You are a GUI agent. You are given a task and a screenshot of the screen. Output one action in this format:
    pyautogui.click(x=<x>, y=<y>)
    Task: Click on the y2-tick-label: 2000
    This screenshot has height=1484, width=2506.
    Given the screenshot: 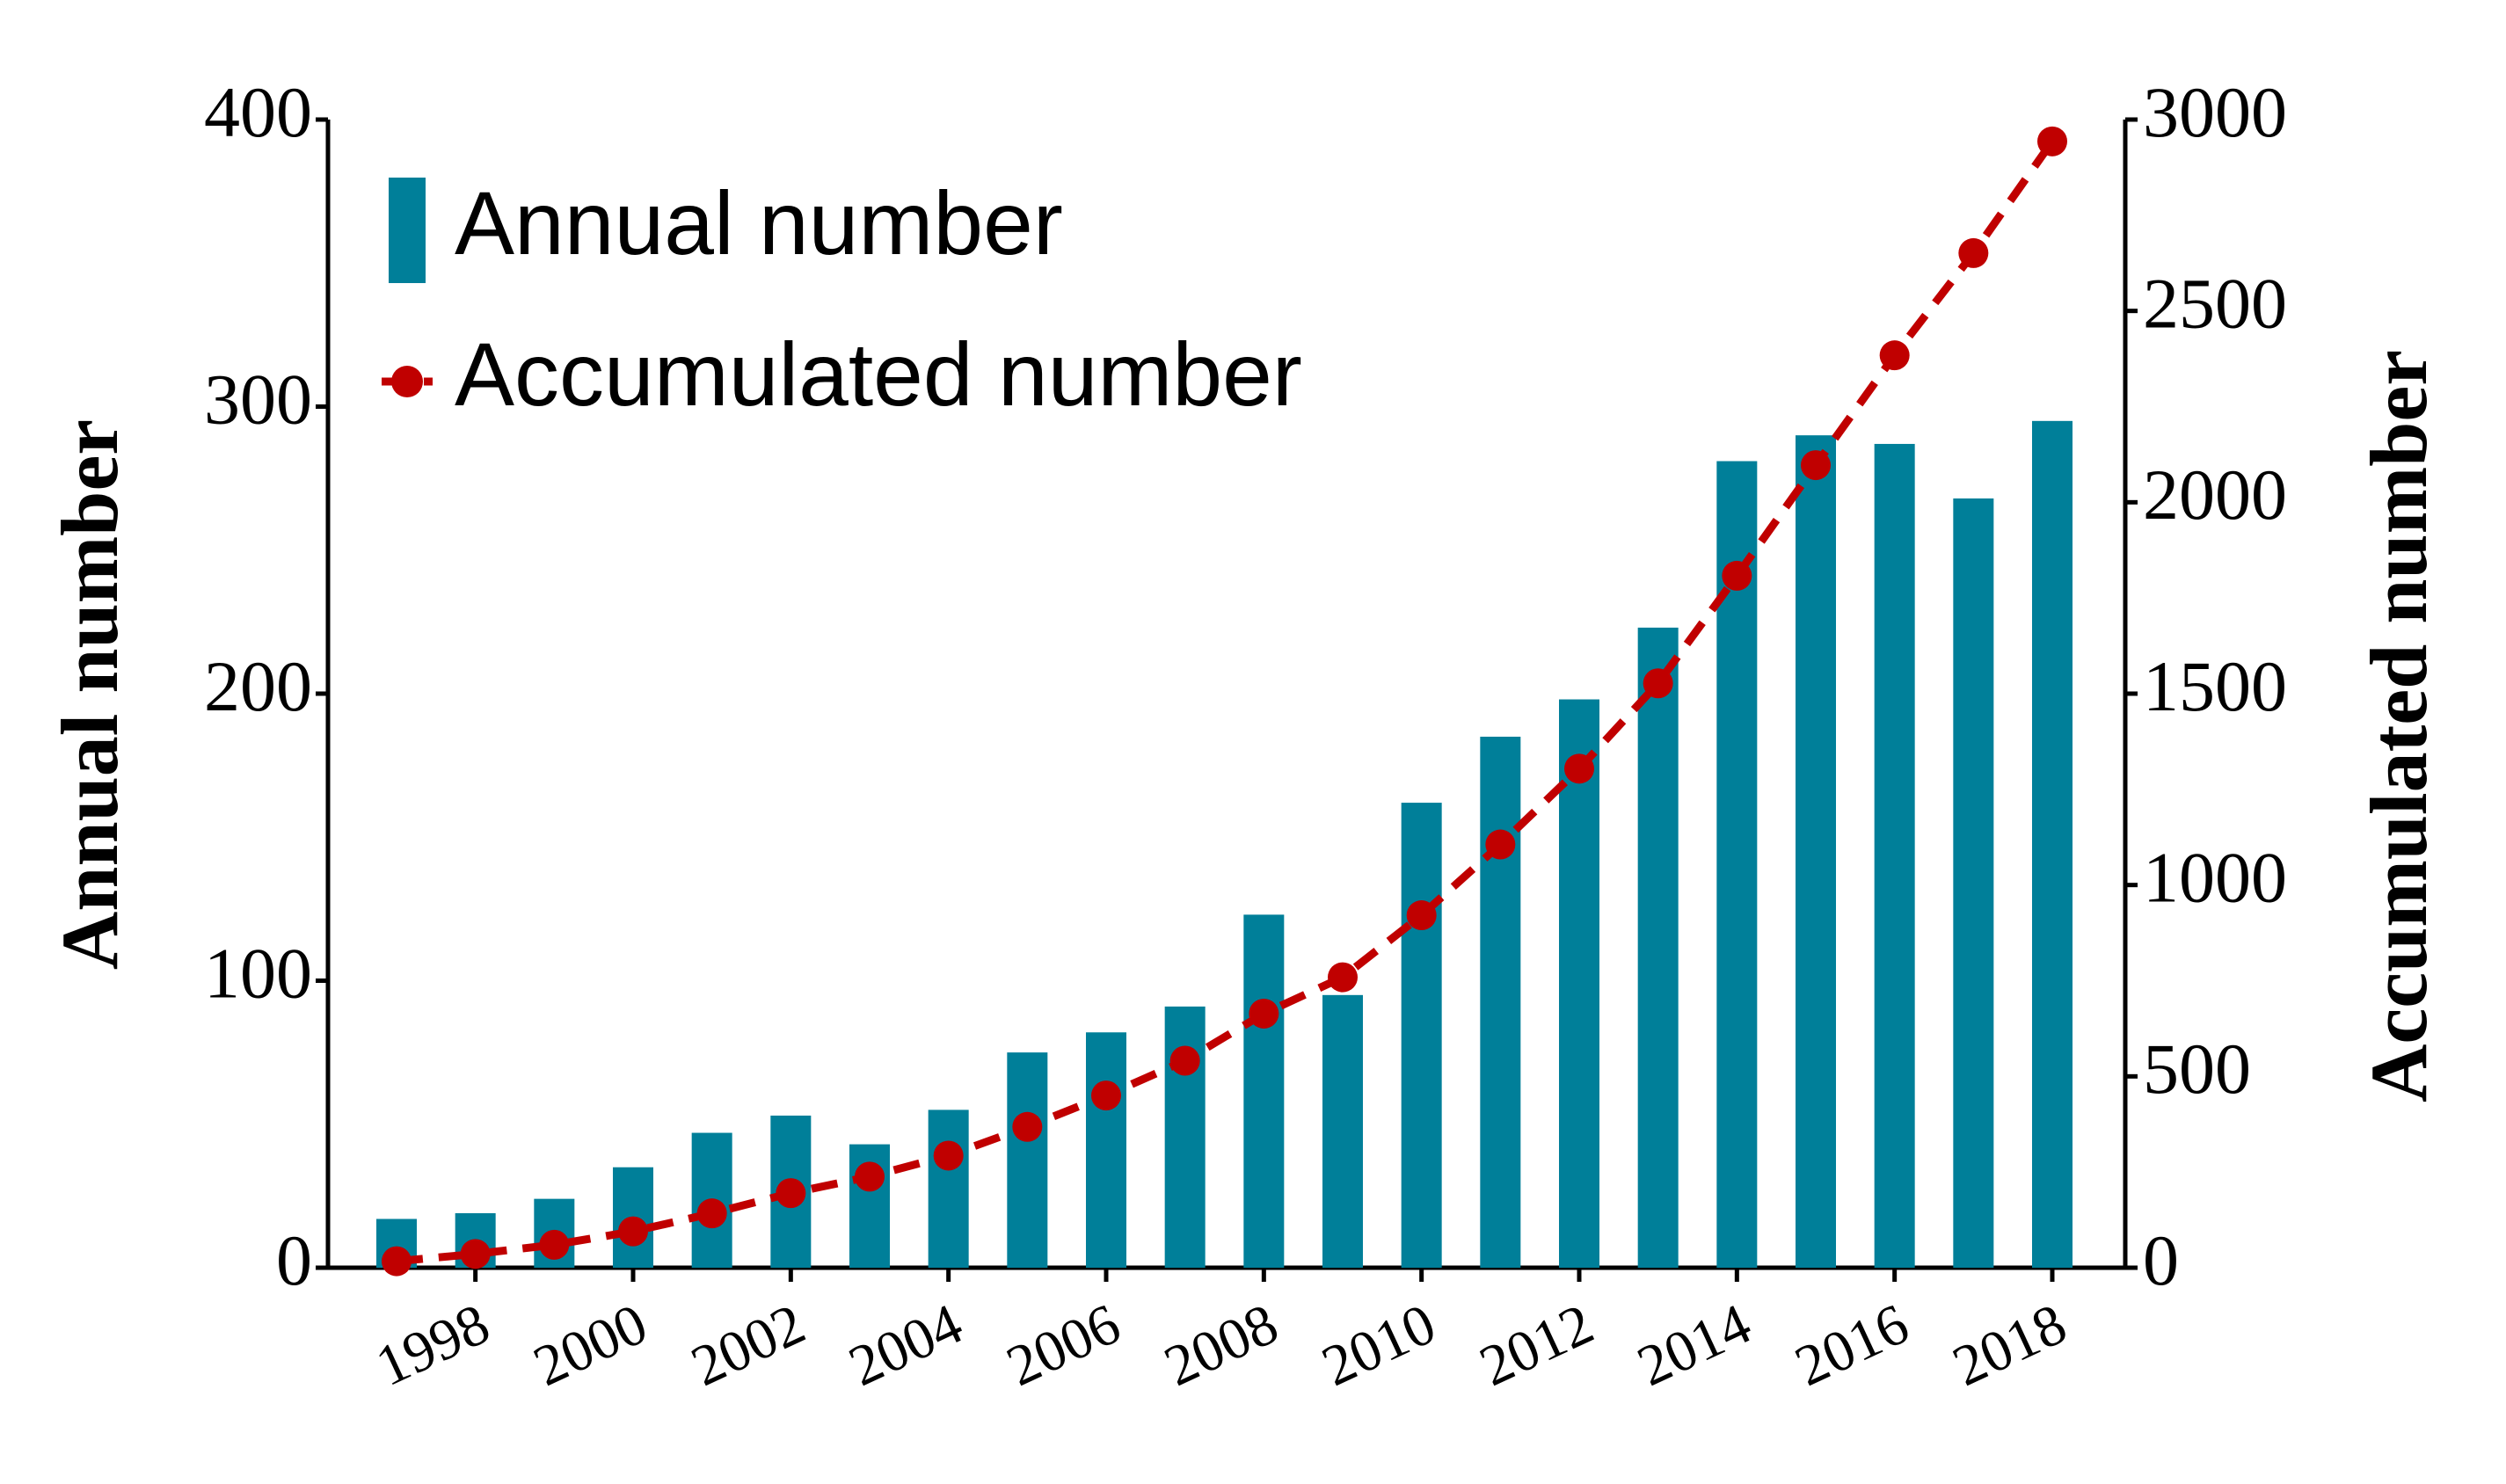 What is the action you would take?
    pyautogui.click(x=2215, y=495)
    